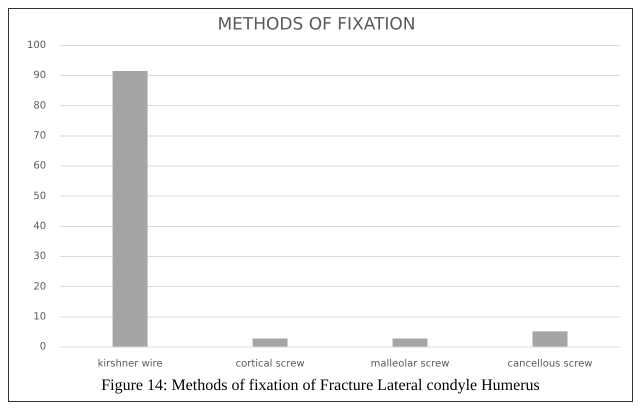  Describe the element at coordinates (410, 364) in the screenshot. I see `x-tick-label: malleolar screw` at that location.